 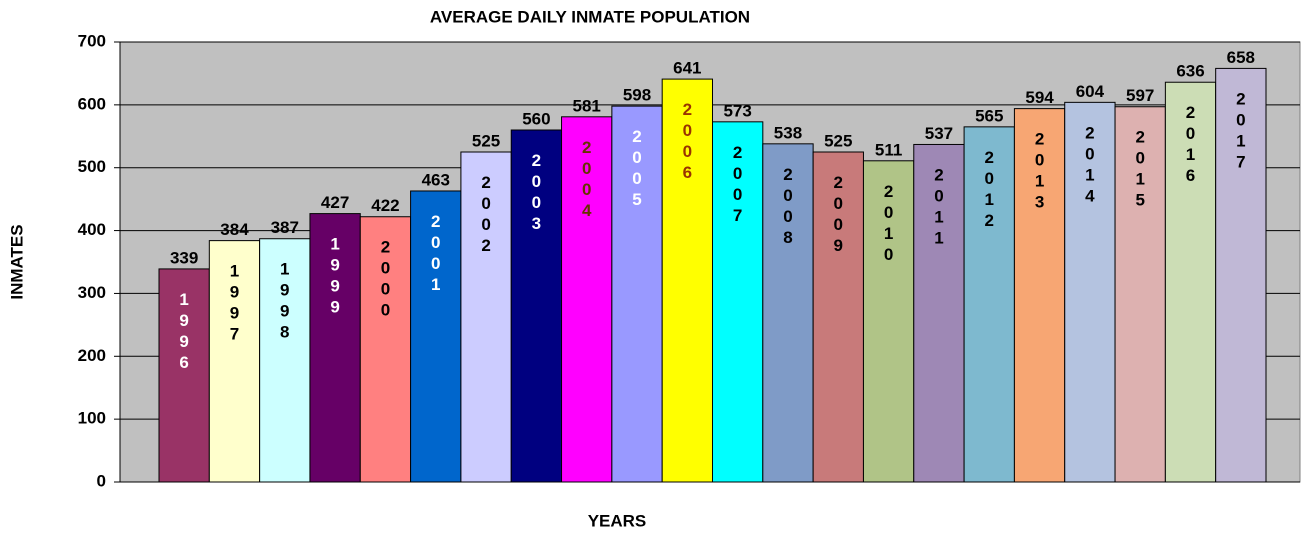 What do you see at coordinates (1241, 57) in the screenshot?
I see `value-label: 658` at bounding box center [1241, 57].